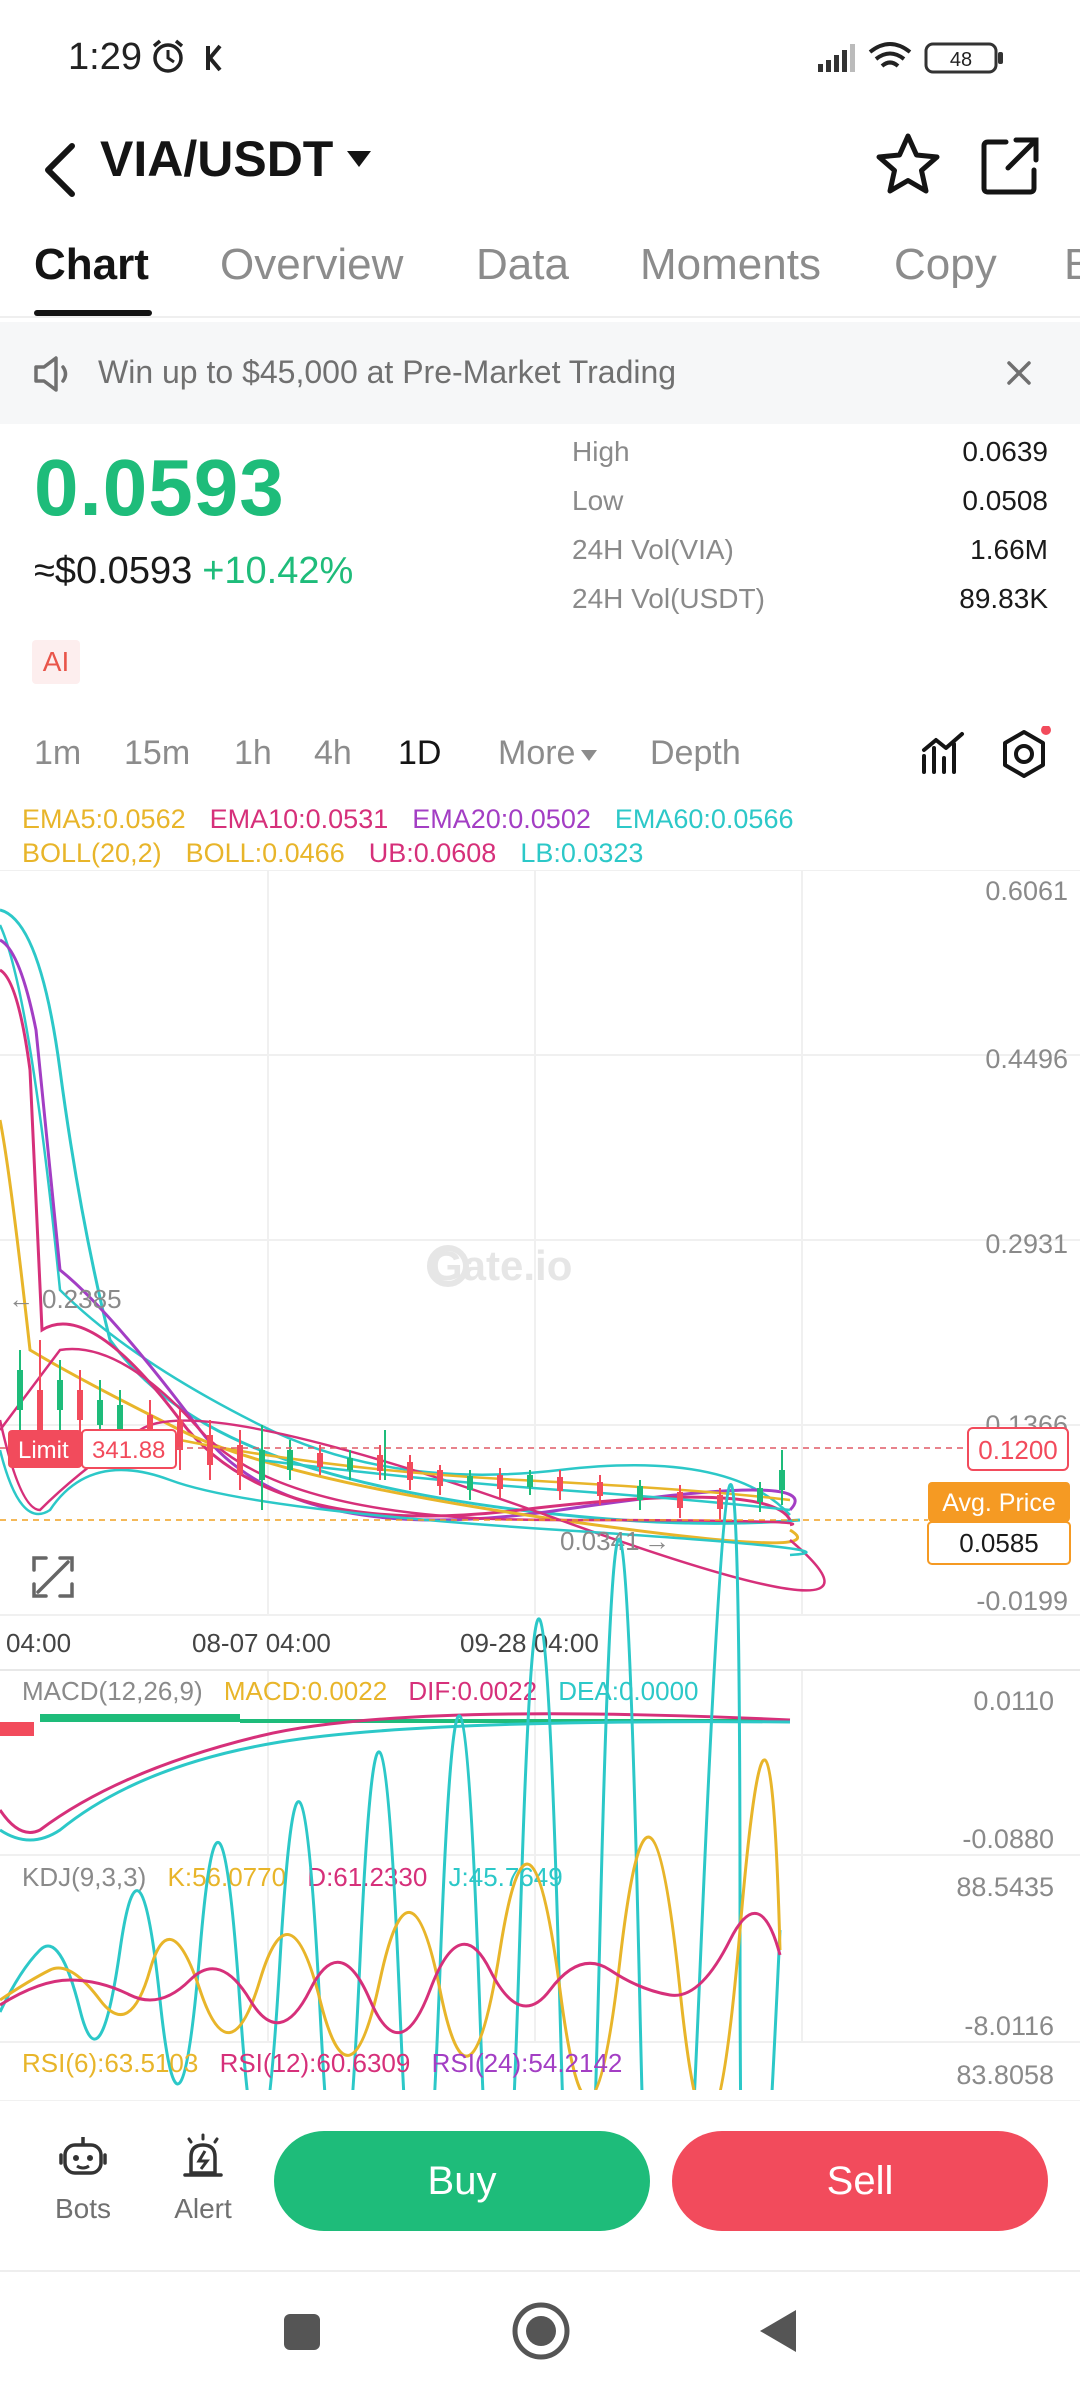 The image size is (1080, 2400). Describe the element at coordinates (128, 1450) in the screenshot. I see `svg-text: 341.88` at that location.